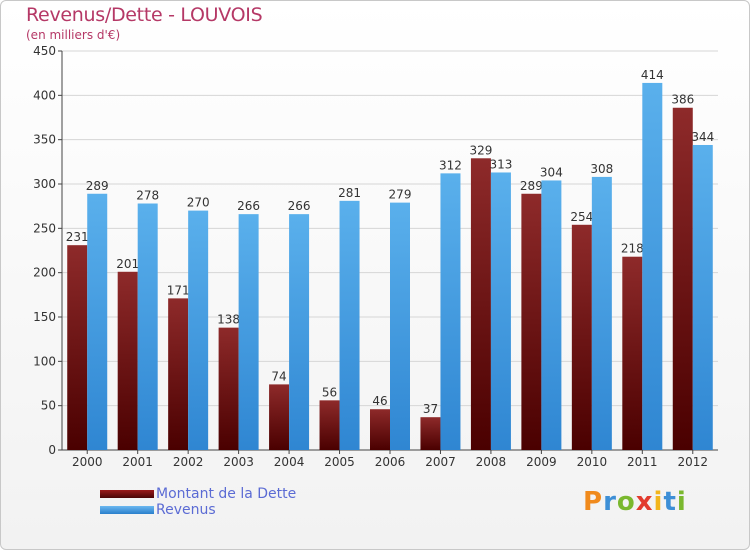 This screenshot has width=750, height=550. I want to click on x-tick-label: 2010, so click(592, 462).